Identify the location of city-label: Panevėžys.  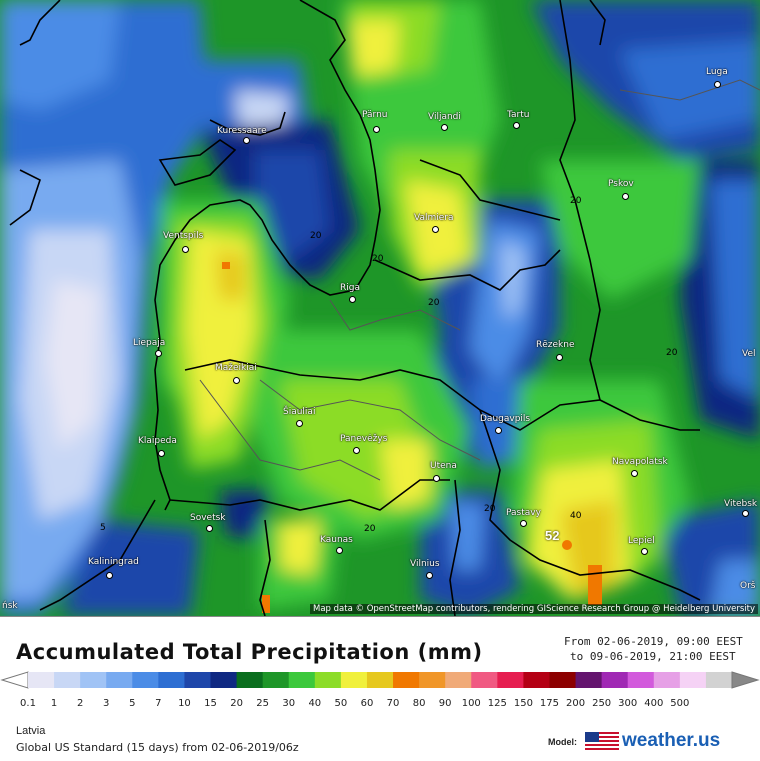
(364, 439).